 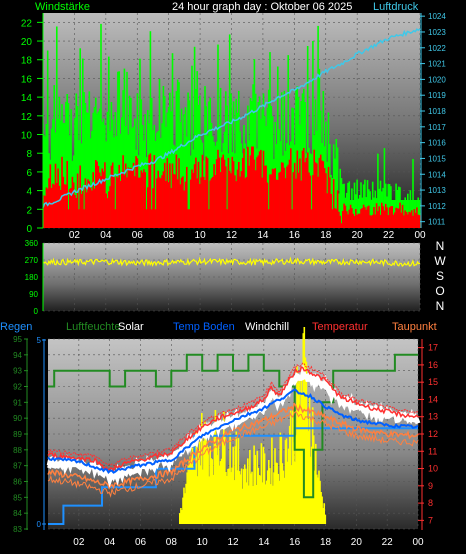 What do you see at coordinates (79, 542) in the screenshot?
I see `temp-x-tick-label: 02` at bounding box center [79, 542].